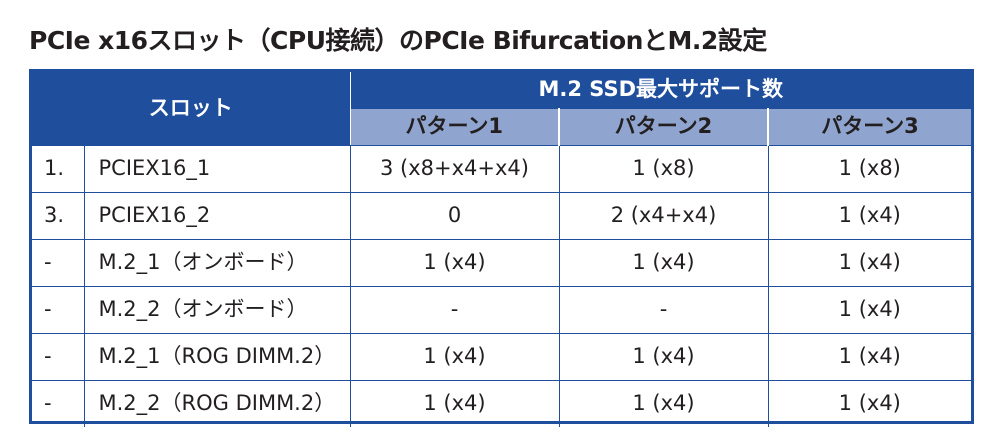  I want to click on row-number: 3., so click(58, 215).